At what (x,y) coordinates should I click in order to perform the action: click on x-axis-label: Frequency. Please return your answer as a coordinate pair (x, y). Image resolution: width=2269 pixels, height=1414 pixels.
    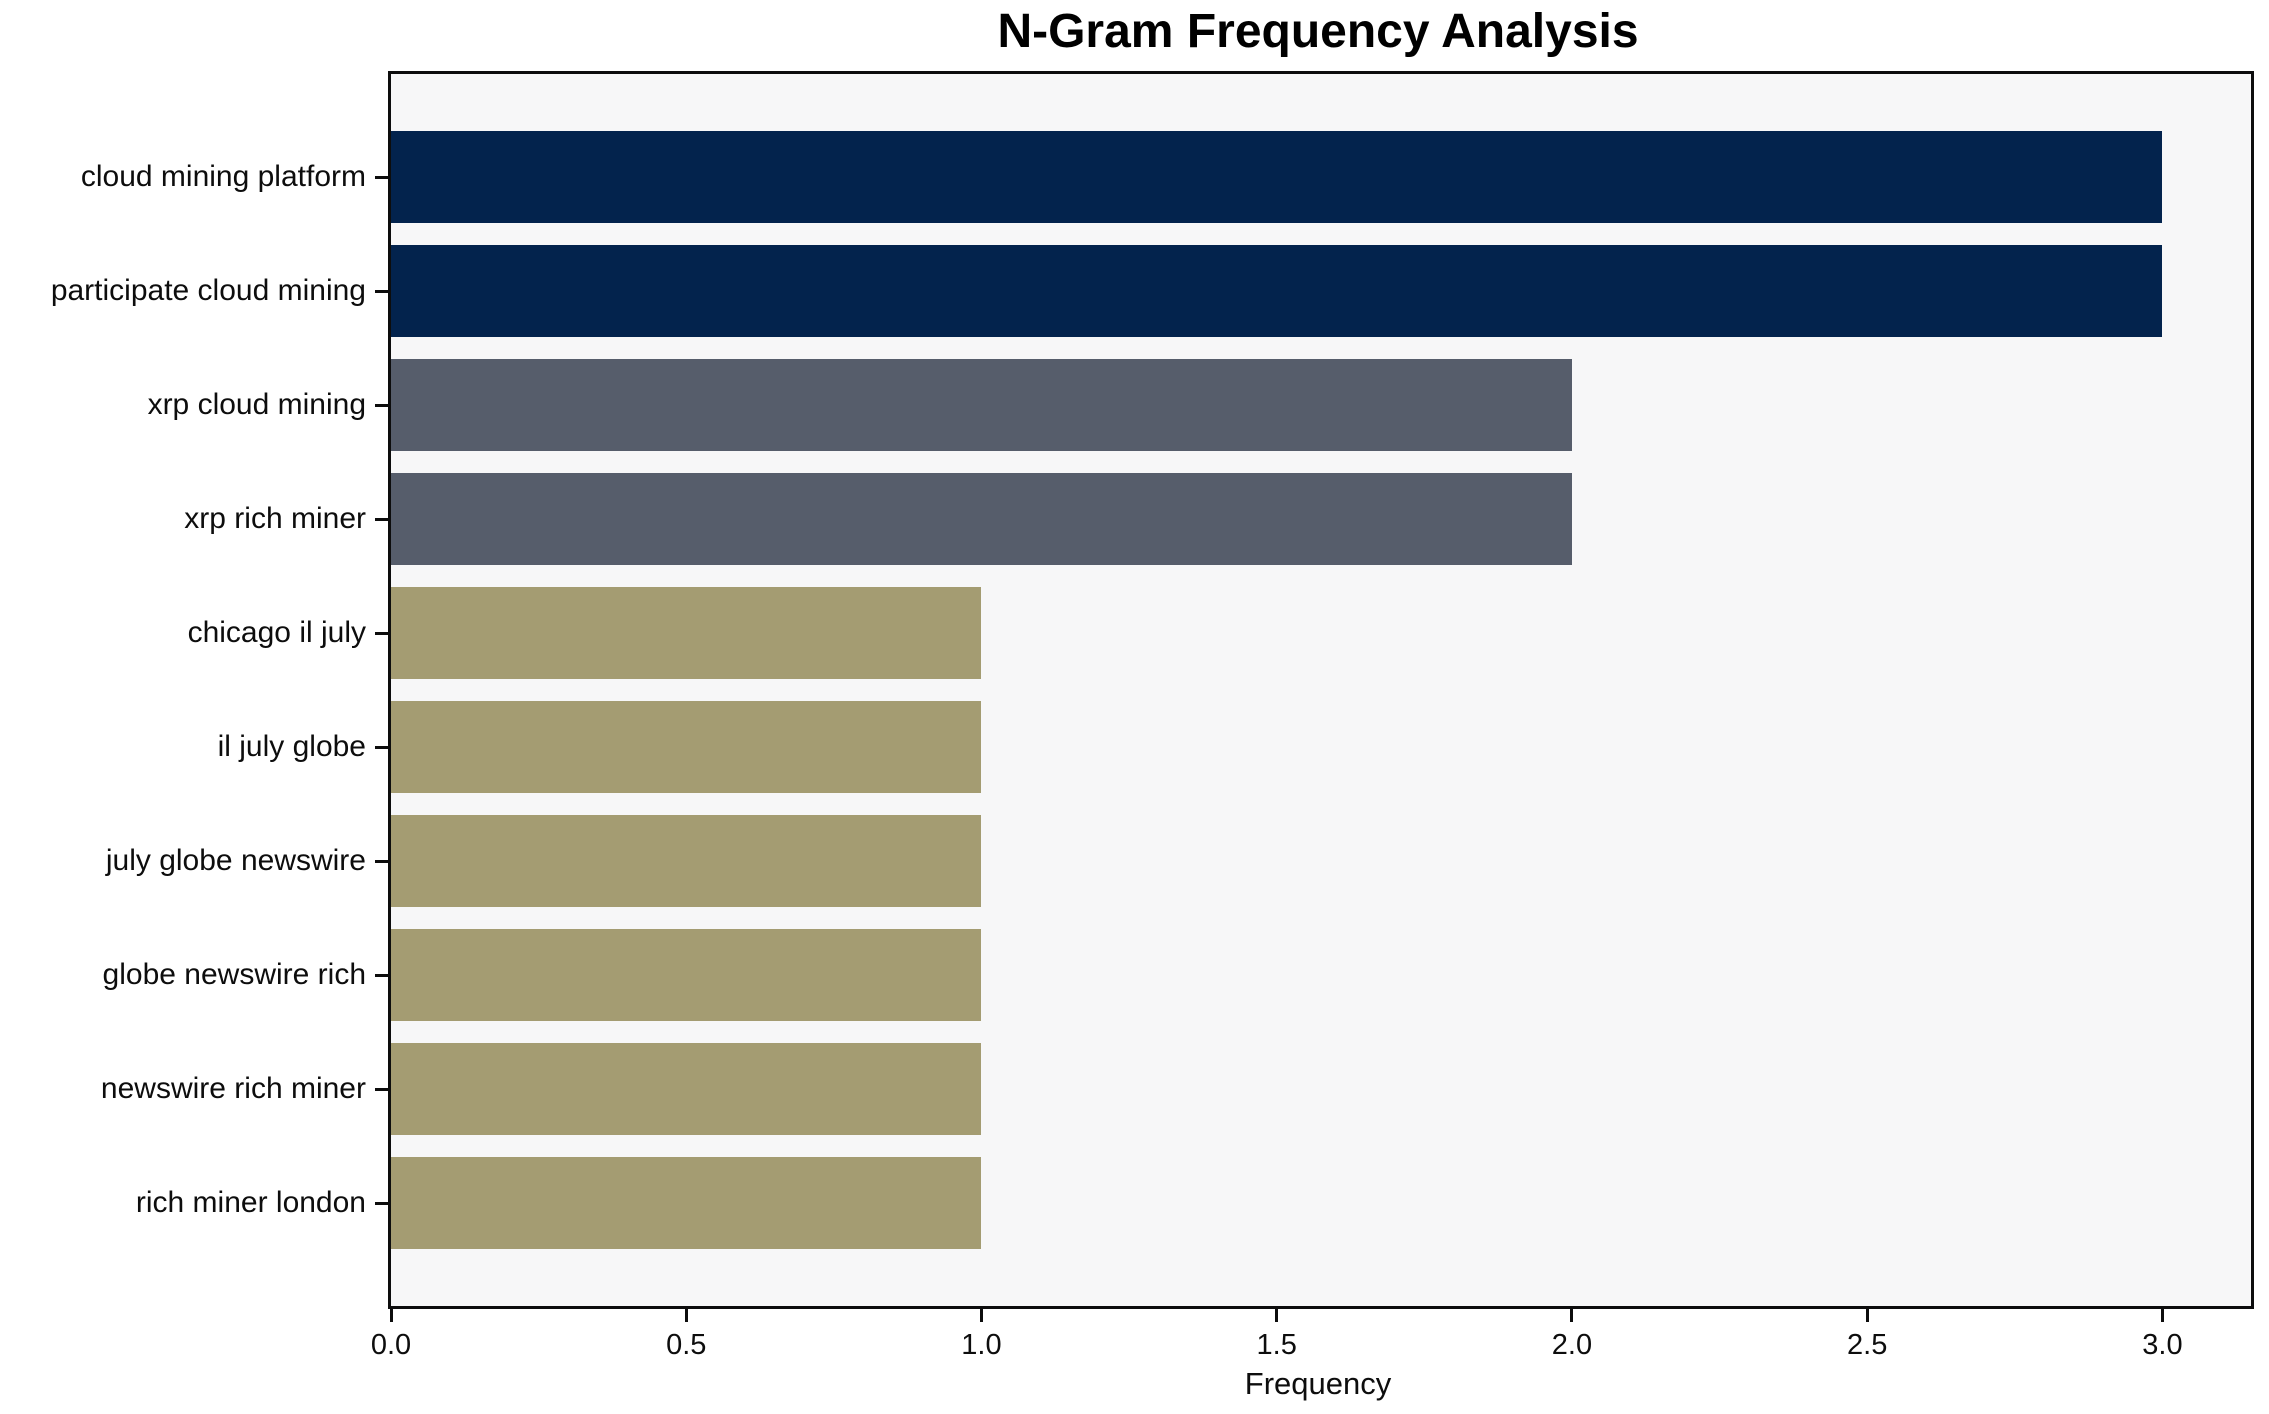
    Looking at the image, I should click on (1318, 1383).